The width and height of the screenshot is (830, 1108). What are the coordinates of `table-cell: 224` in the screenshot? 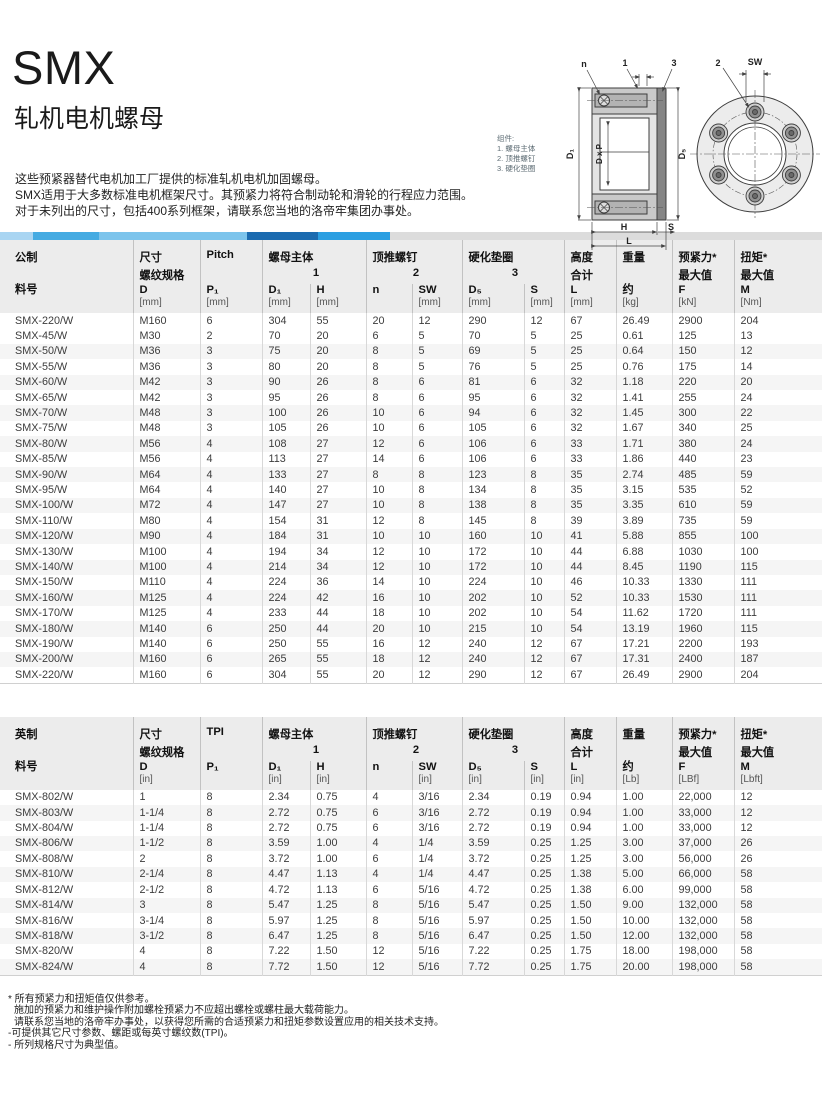 It's located at (493, 582).